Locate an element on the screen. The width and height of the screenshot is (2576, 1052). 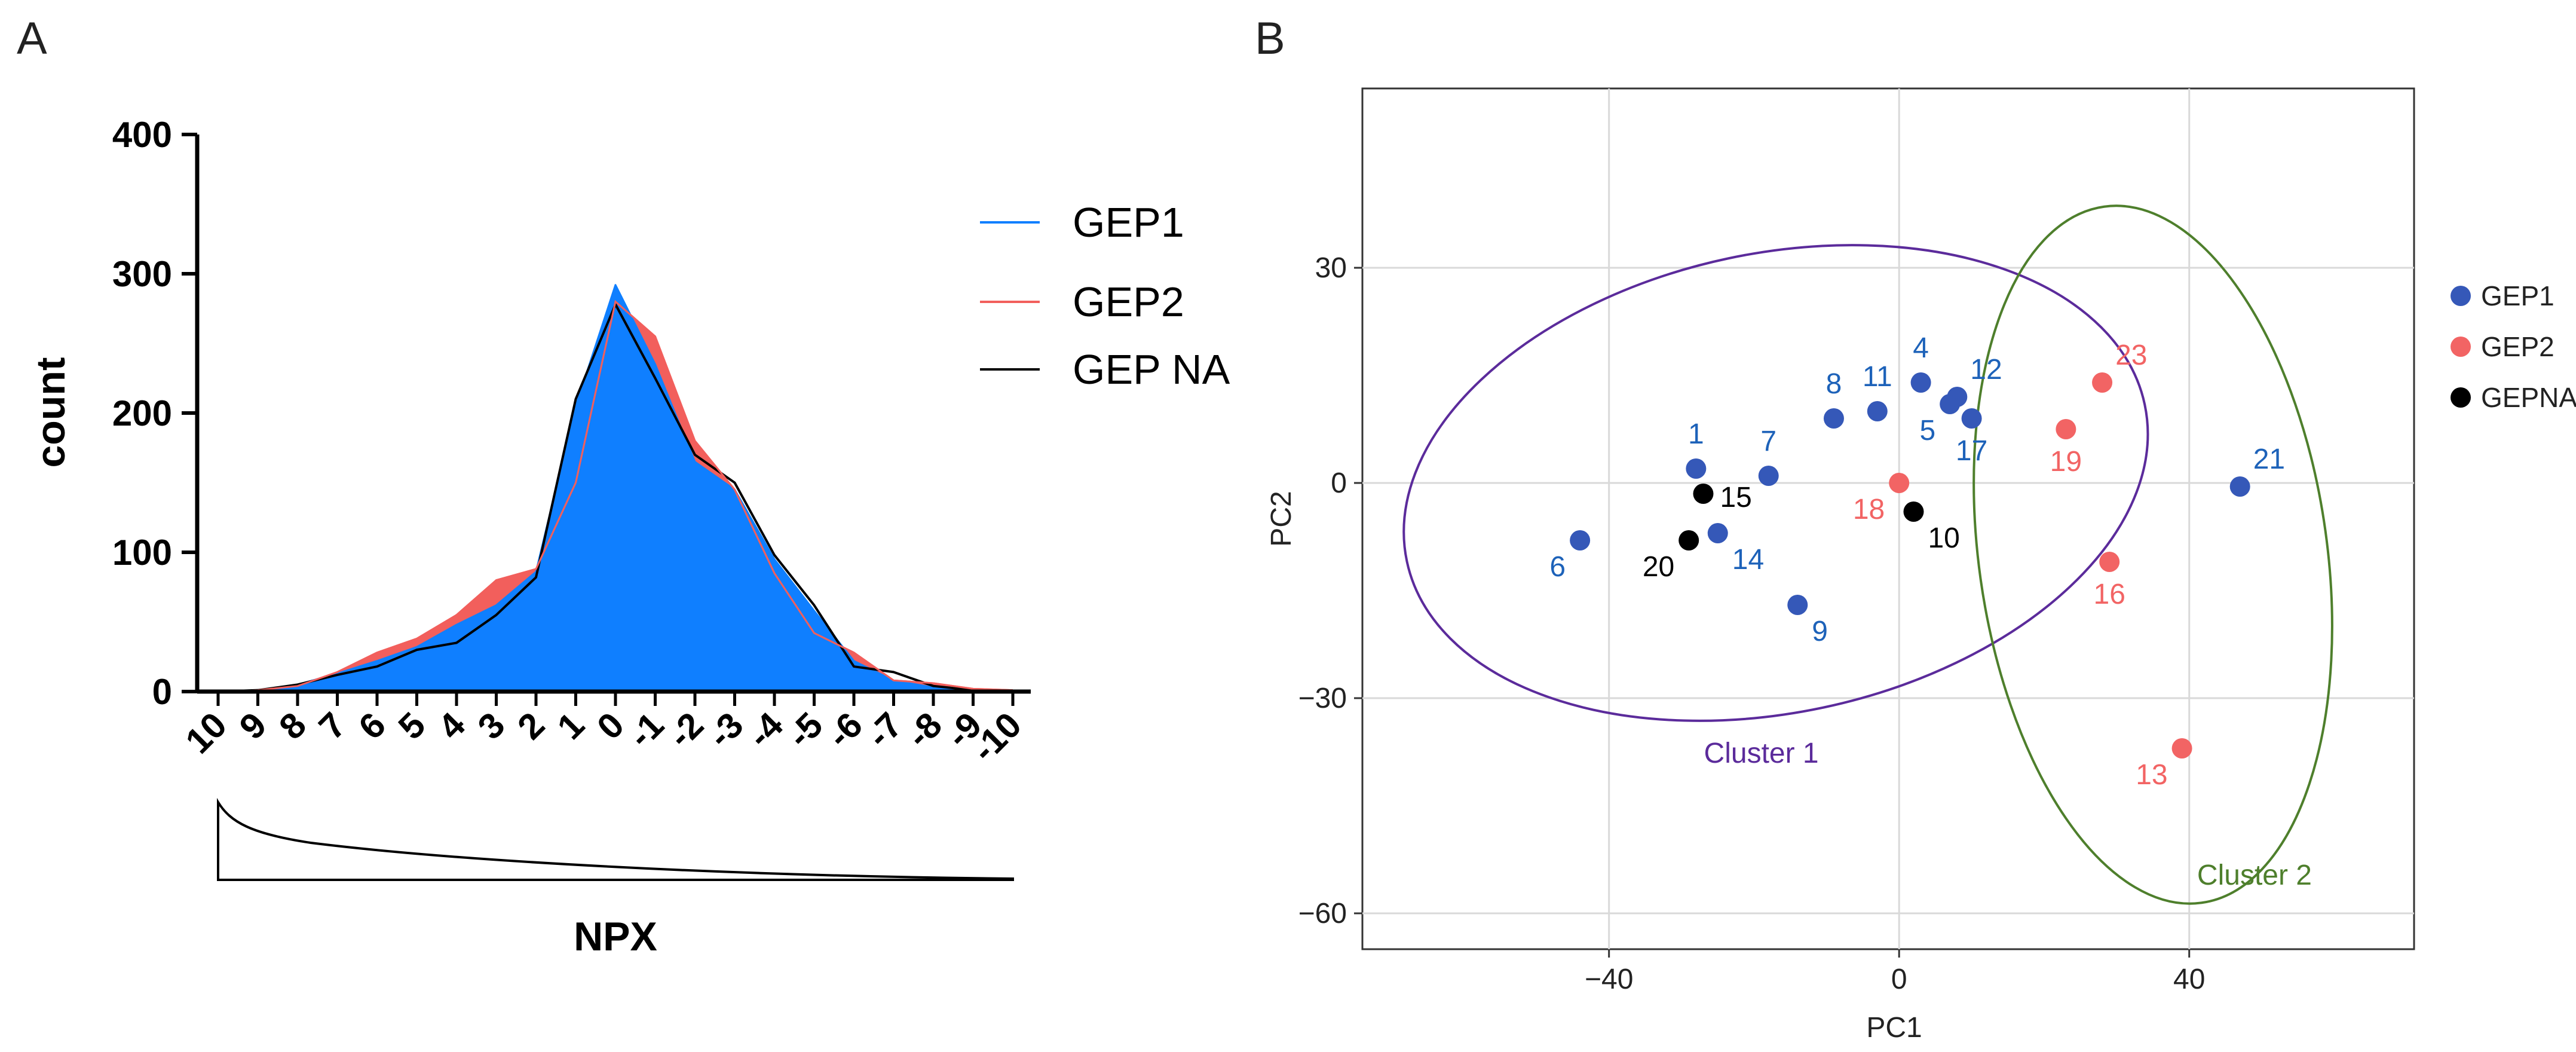
point-label-10: 10 is located at coordinates (1944, 538).